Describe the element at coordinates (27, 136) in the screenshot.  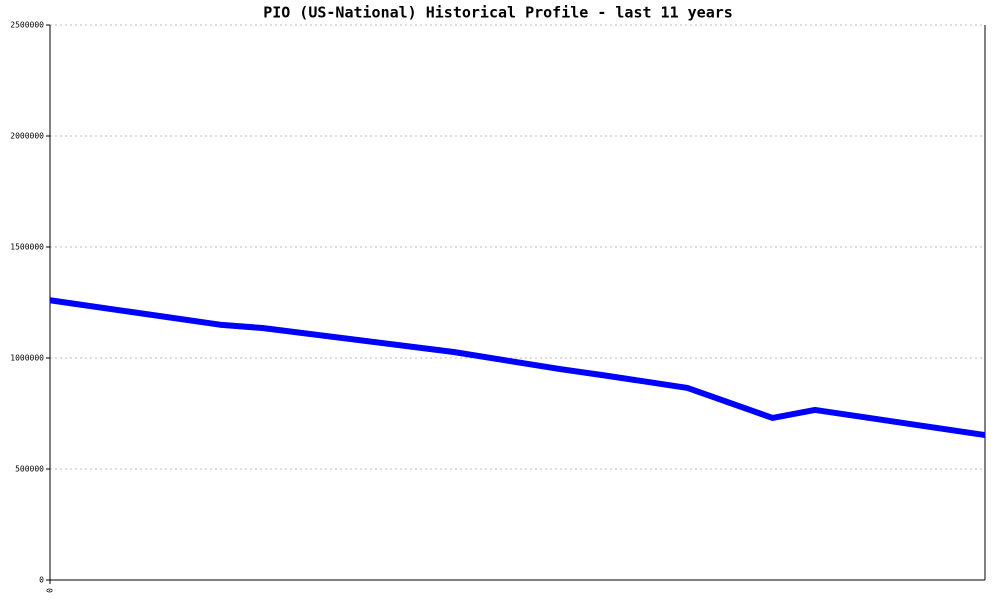
I see `y-tick-label: 2000000` at that location.